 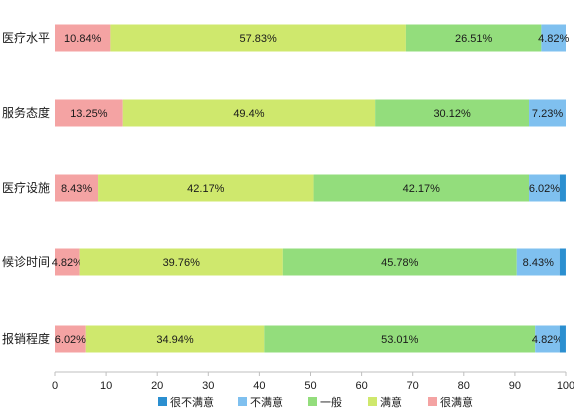 What do you see at coordinates (26, 338) in the screenshot?
I see `category-label: 报销程度` at bounding box center [26, 338].